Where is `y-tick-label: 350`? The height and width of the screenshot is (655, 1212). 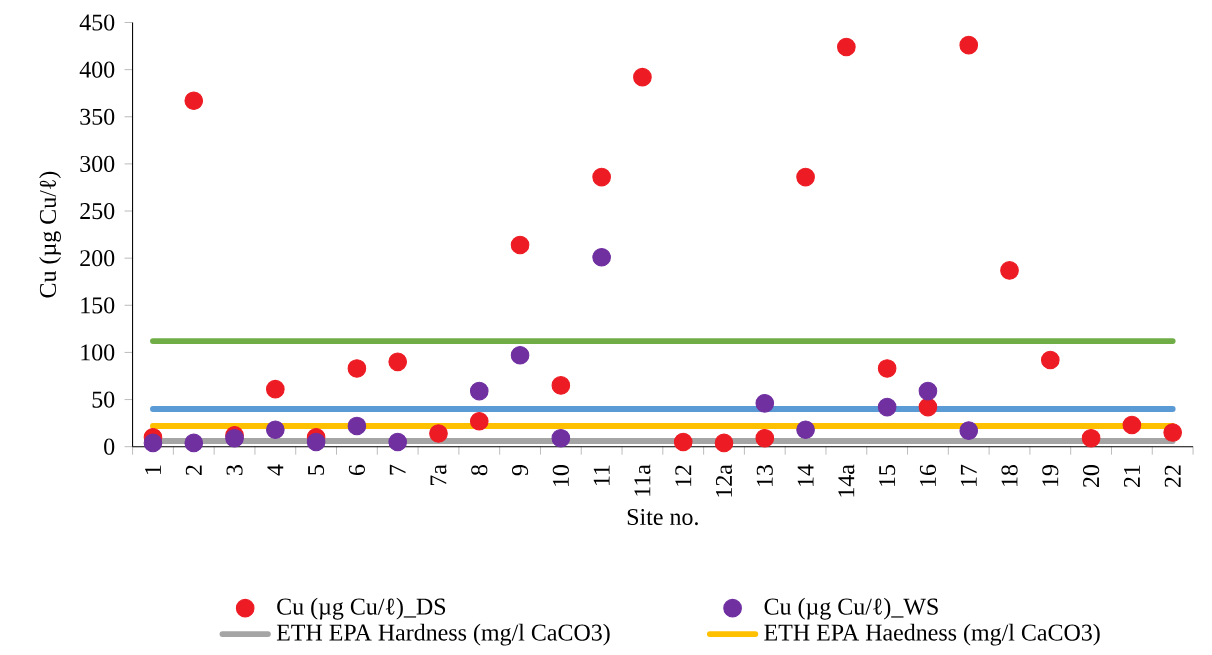 y-tick-label: 350 is located at coordinates (97, 116).